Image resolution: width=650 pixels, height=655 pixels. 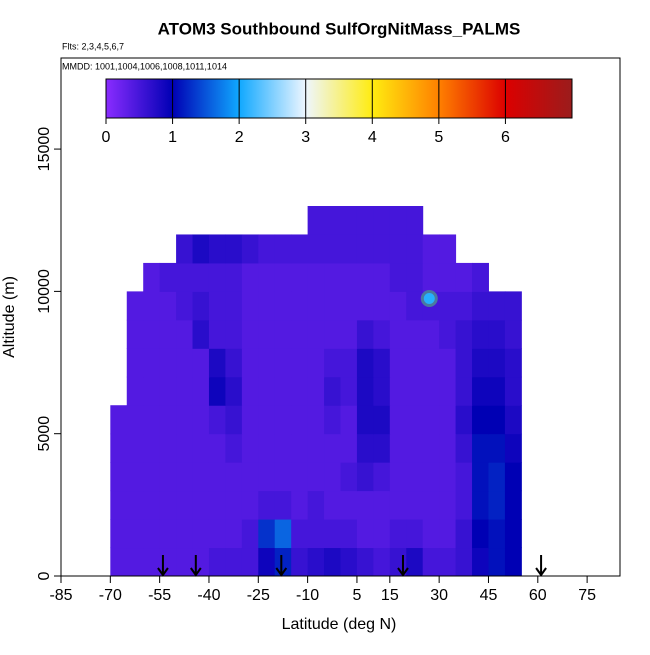 What do you see at coordinates (439, 595) in the screenshot?
I see `x-tick-label: 30` at bounding box center [439, 595].